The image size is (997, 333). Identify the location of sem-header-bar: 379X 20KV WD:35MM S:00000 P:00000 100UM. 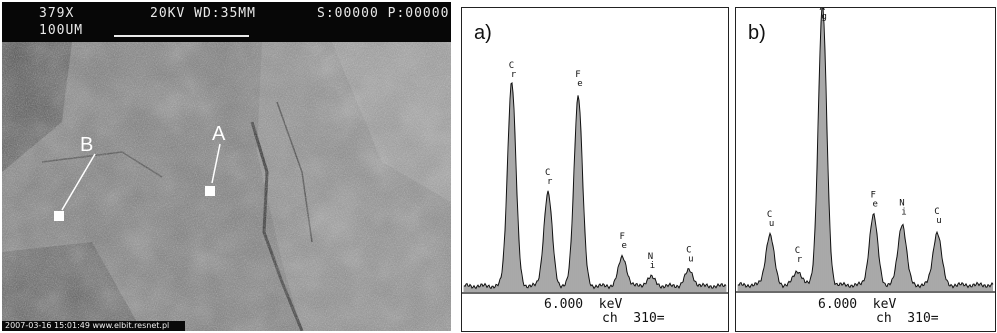
(226, 22).